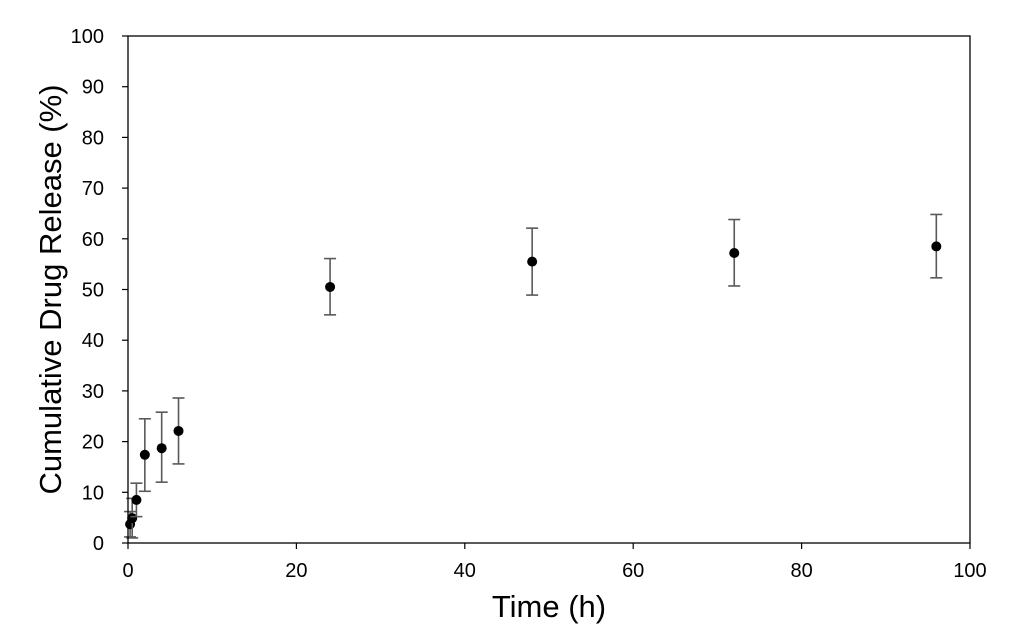 The width and height of the screenshot is (1018, 630). I want to click on y-tick-label: 70, so click(93, 189).